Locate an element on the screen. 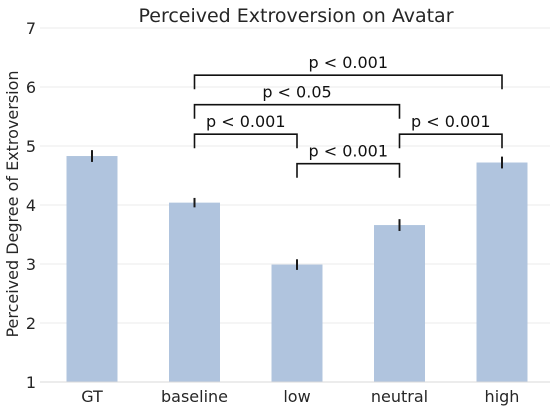 Image resolution: width=555 pixels, height=411 pixels. x-tick-label: GT is located at coordinates (92, 396).